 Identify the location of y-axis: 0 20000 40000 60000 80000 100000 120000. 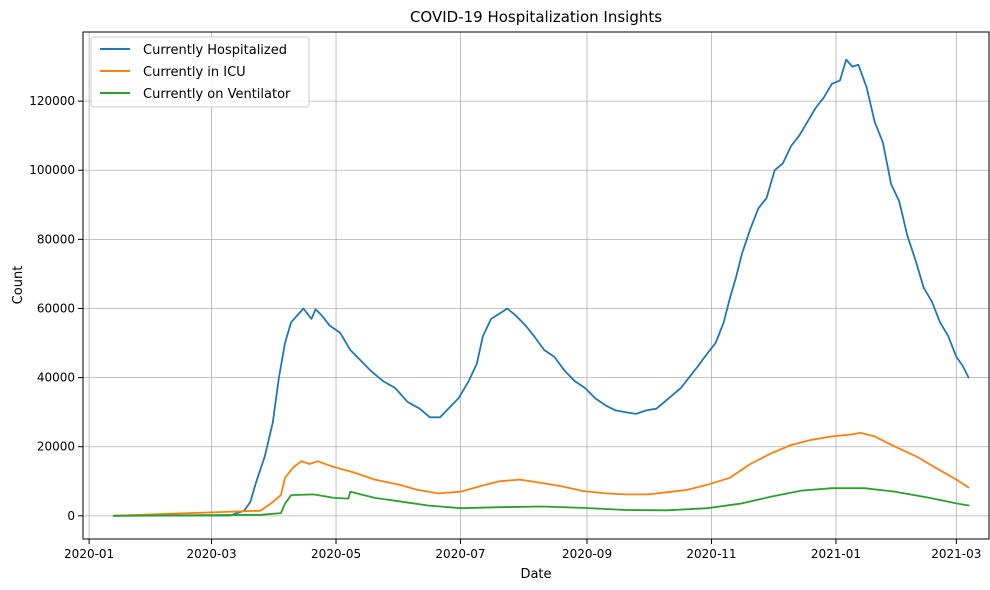
(56, 308).